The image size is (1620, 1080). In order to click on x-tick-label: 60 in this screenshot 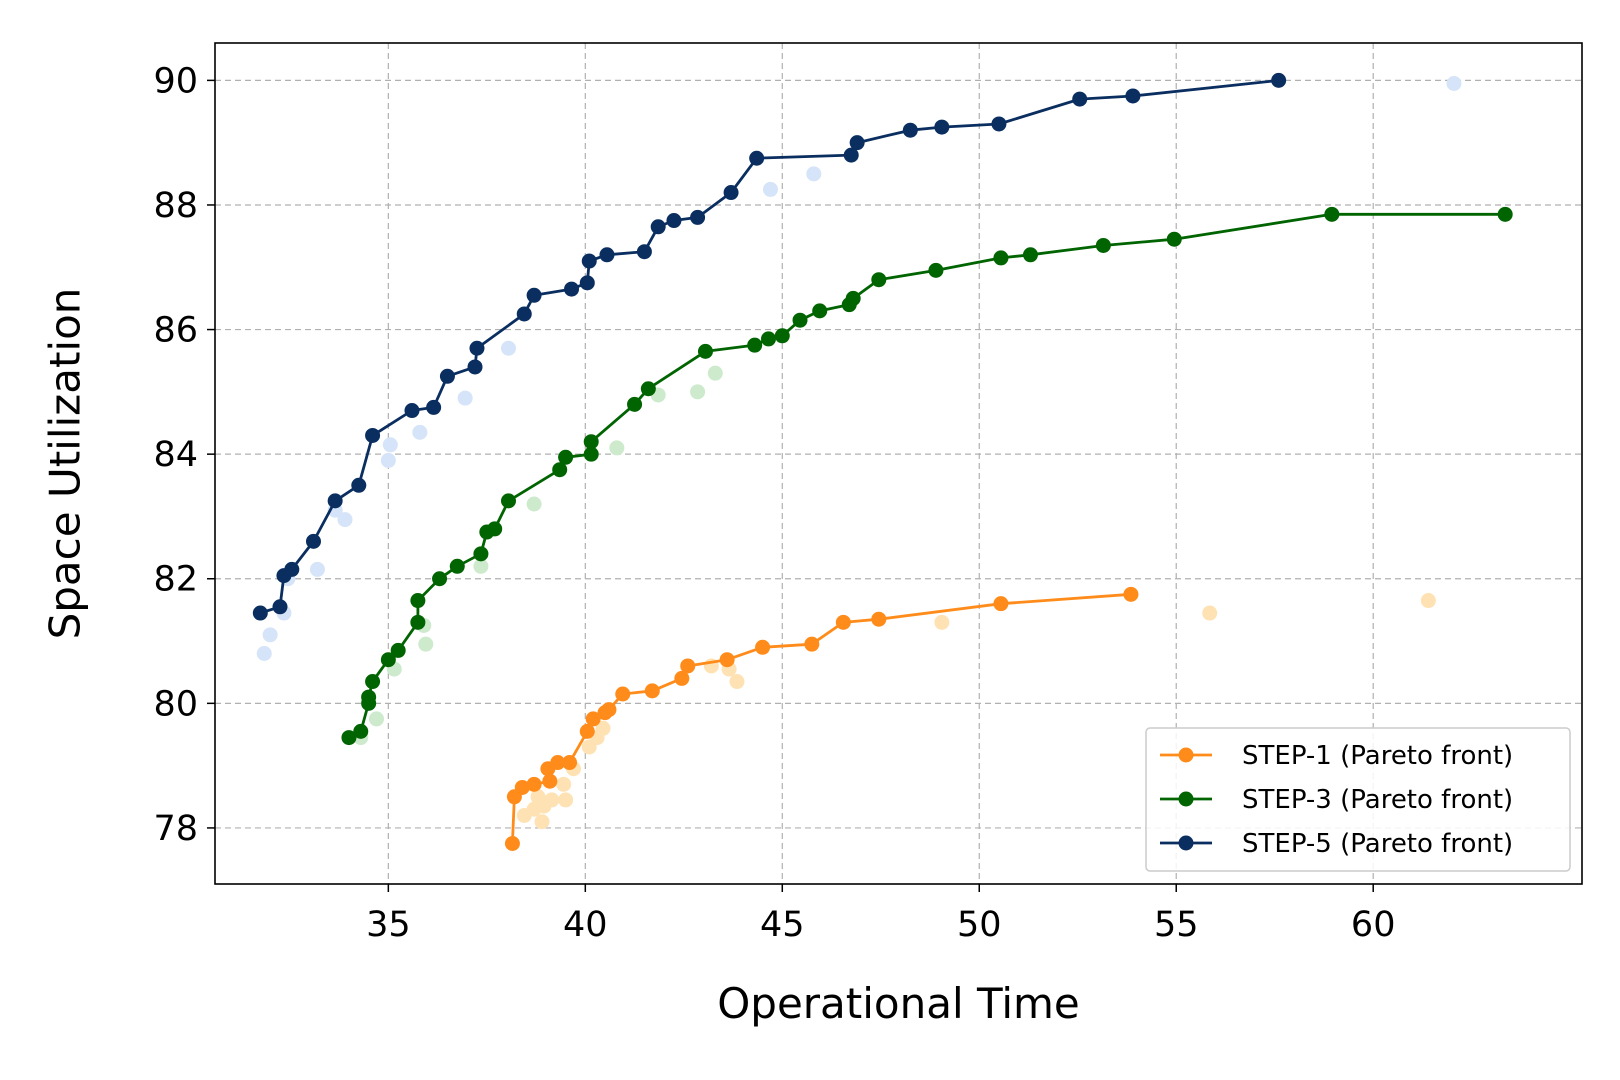, I will do `click(1373, 925)`.